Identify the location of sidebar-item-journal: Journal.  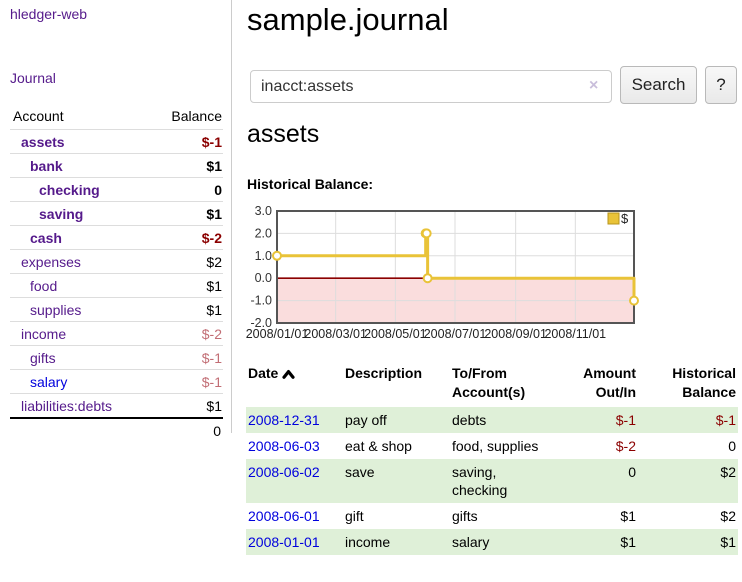
(33, 78).